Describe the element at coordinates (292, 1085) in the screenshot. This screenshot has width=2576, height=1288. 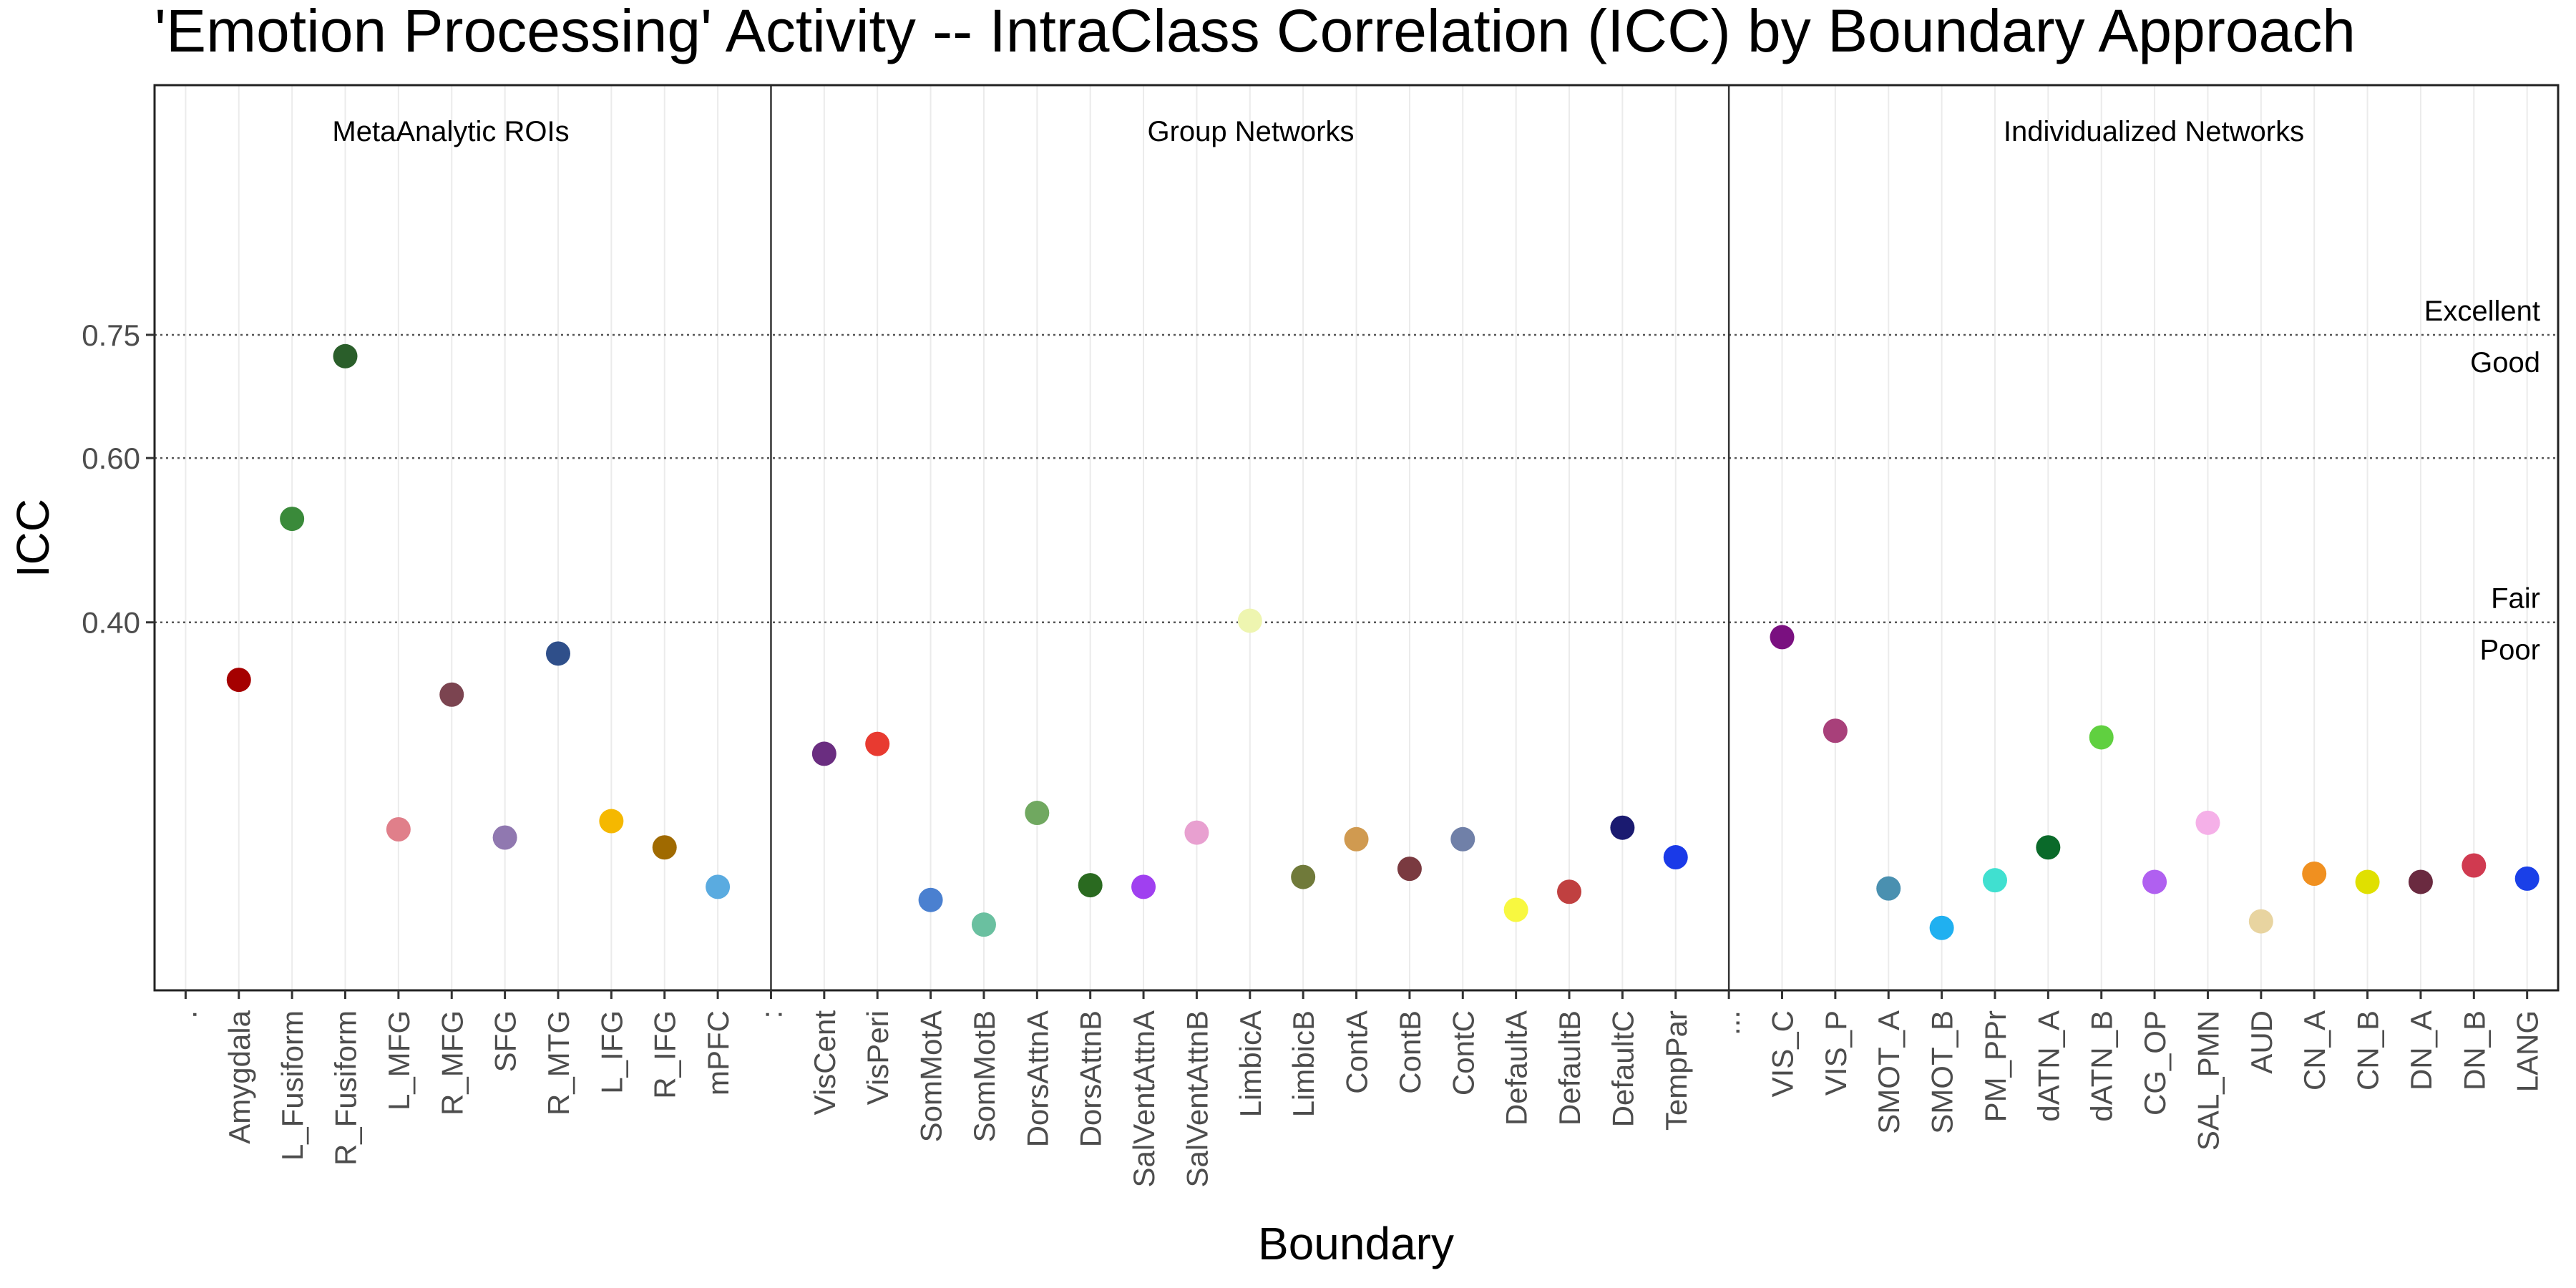
I see `x-tick-label: L_Fusiform` at that location.